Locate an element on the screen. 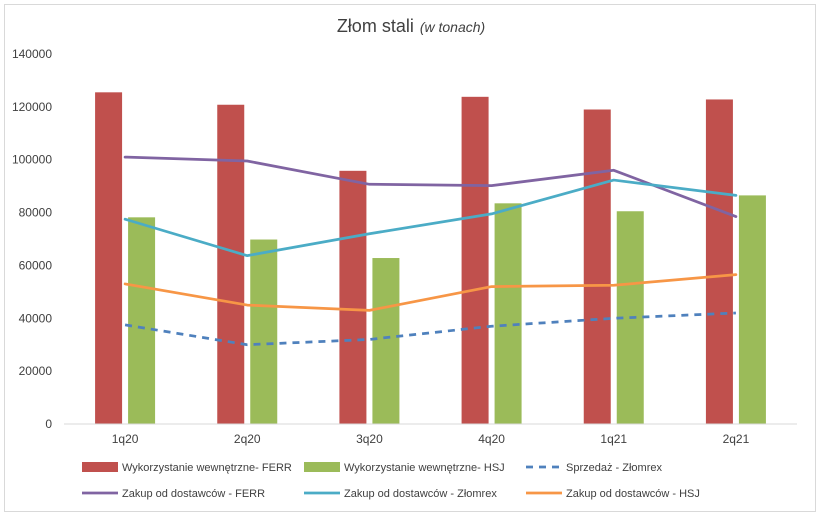  x-tick-label: 3q20 is located at coordinates (369, 439).